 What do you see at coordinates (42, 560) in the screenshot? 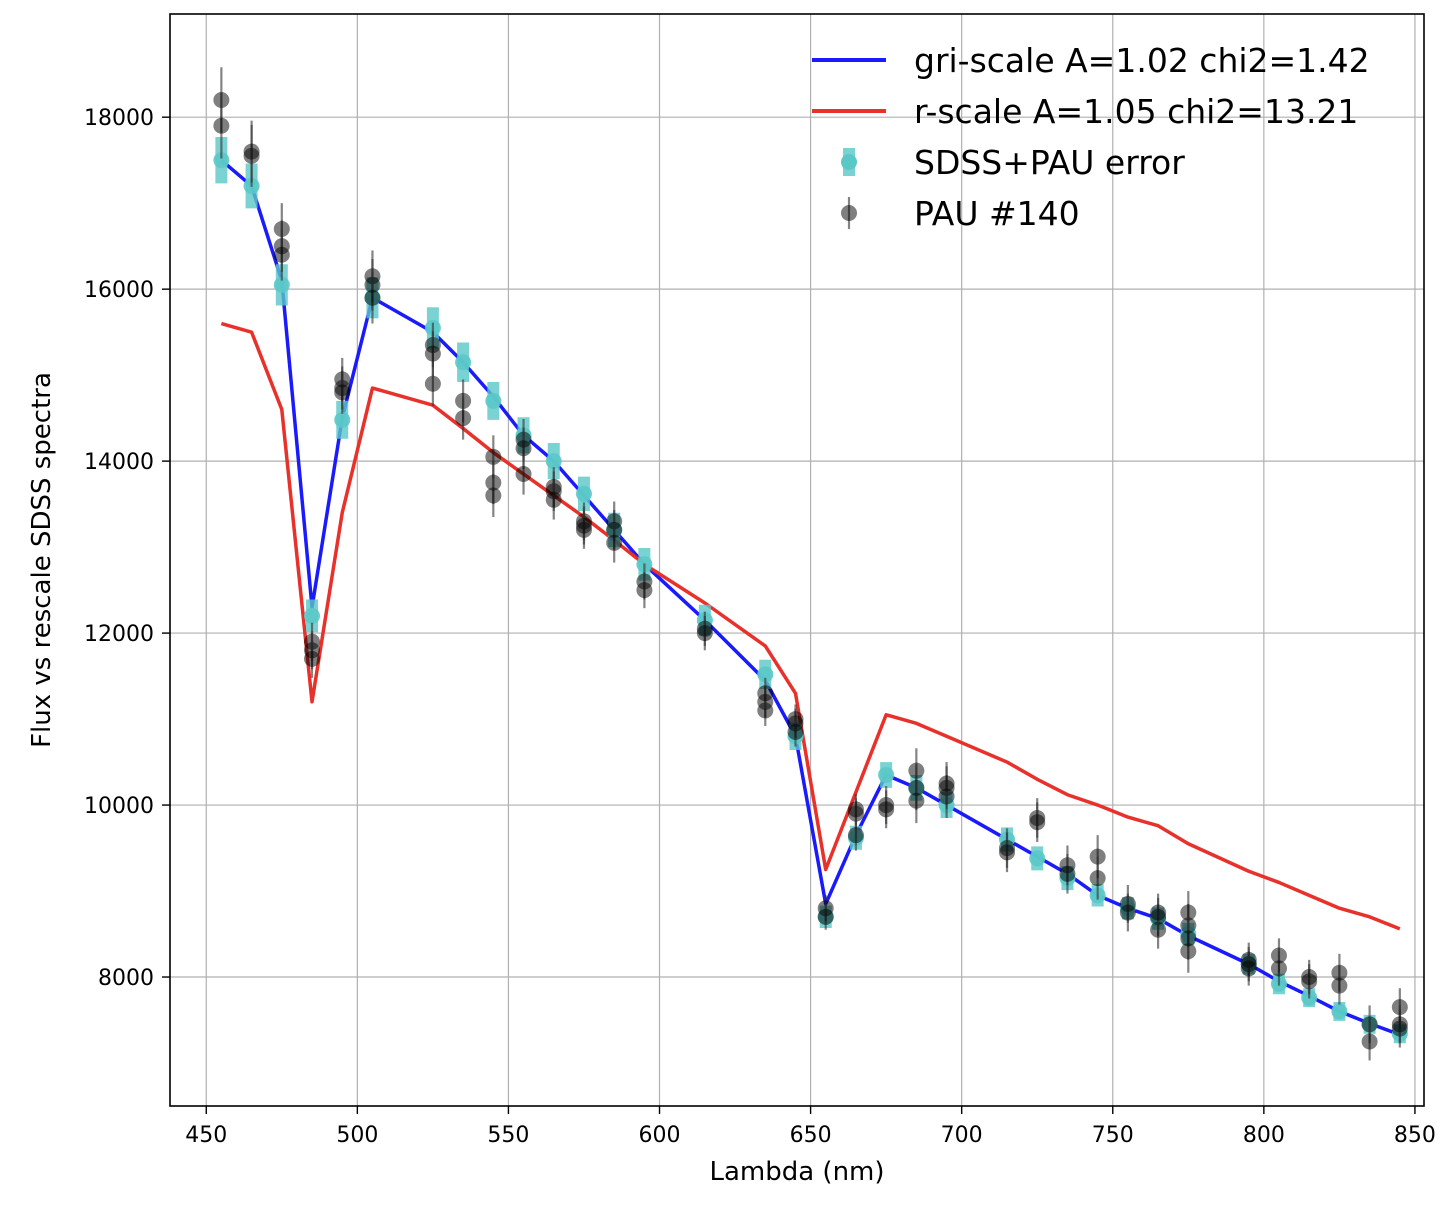
I see `y-axis-label: Flux vs rescale SDSS spectra` at bounding box center [42, 560].